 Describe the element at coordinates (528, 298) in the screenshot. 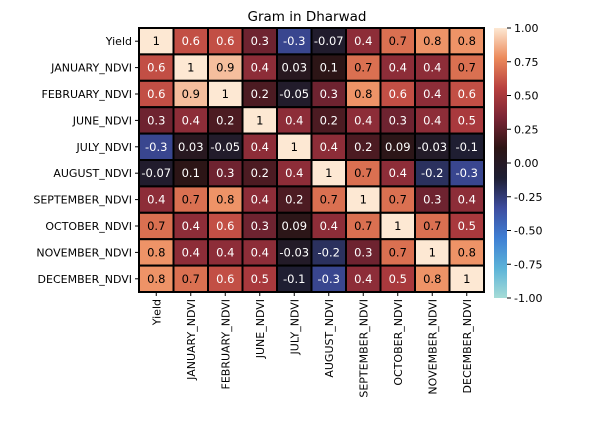

I see `colorbar-tick-label: -1.00` at that location.